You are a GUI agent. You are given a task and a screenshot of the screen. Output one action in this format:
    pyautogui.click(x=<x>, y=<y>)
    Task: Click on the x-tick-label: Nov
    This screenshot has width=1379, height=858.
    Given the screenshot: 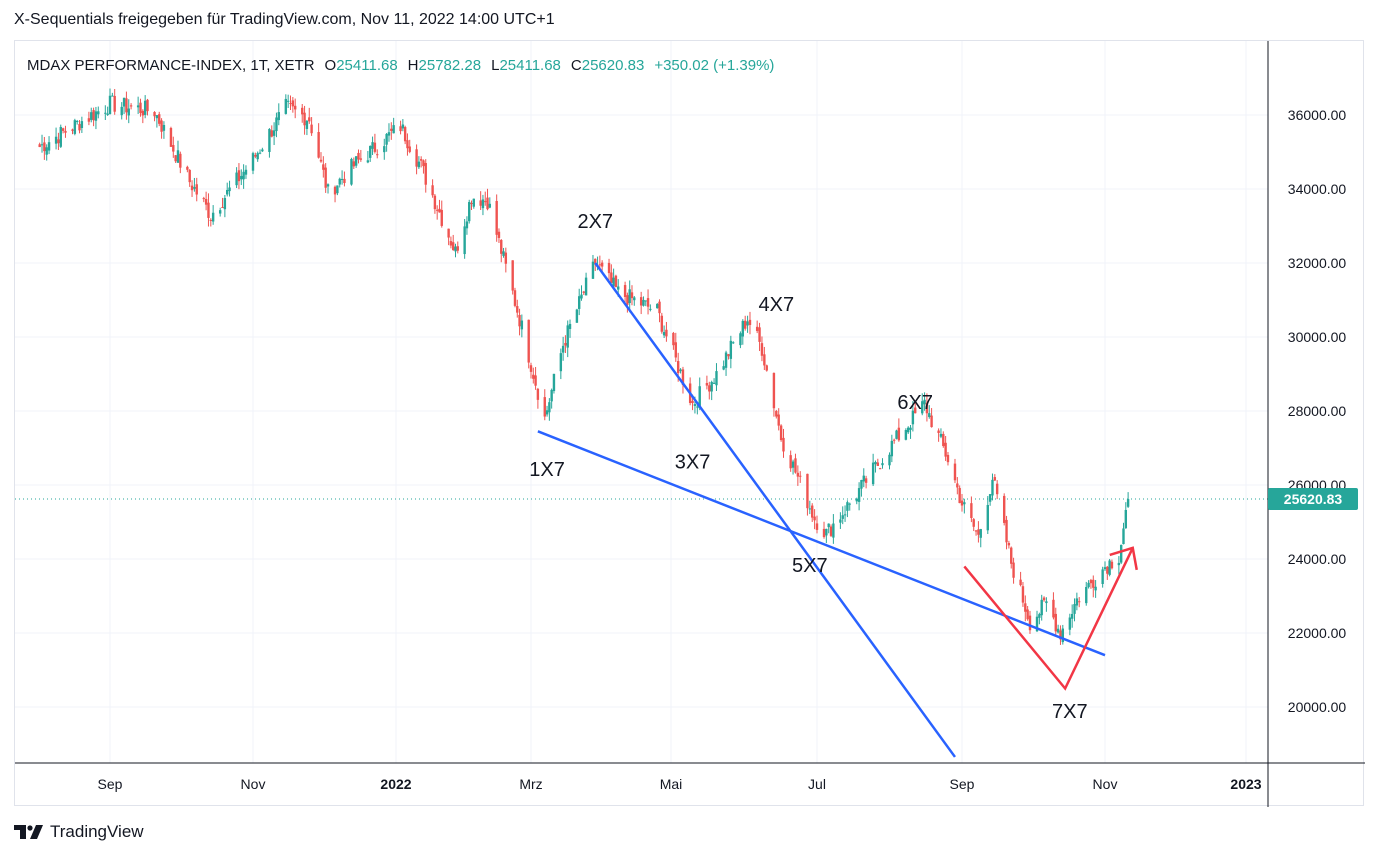 What is the action you would take?
    pyautogui.click(x=1105, y=784)
    